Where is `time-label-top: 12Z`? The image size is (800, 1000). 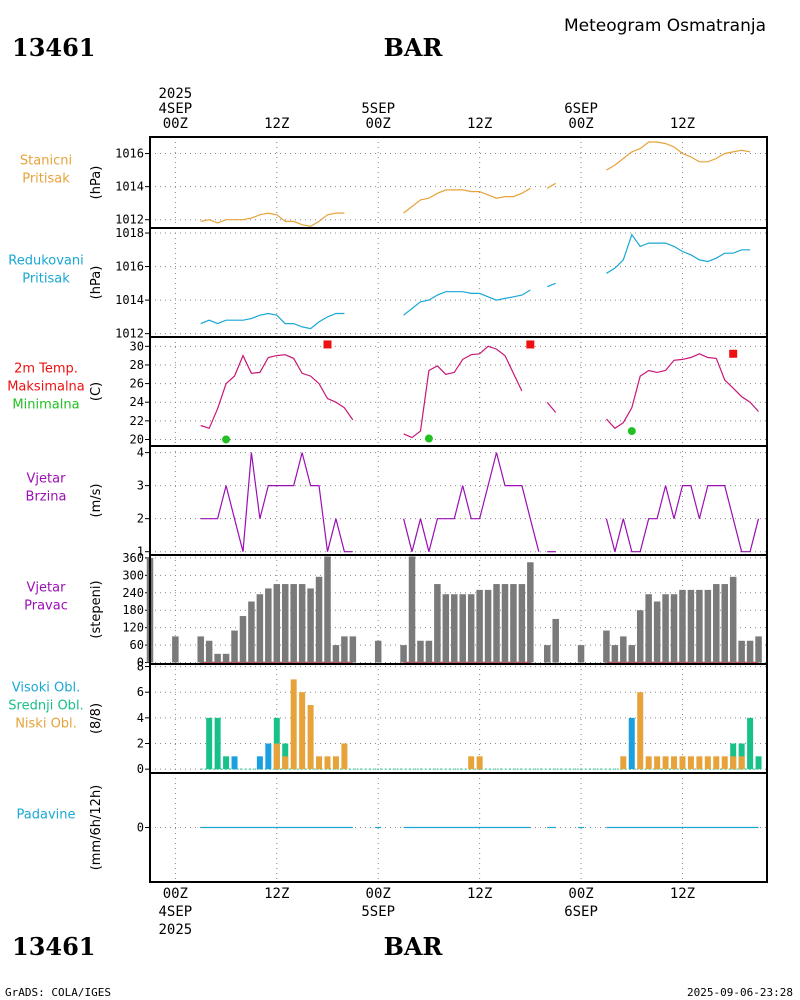 time-label-top: 12Z is located at coordinates (479, 124).